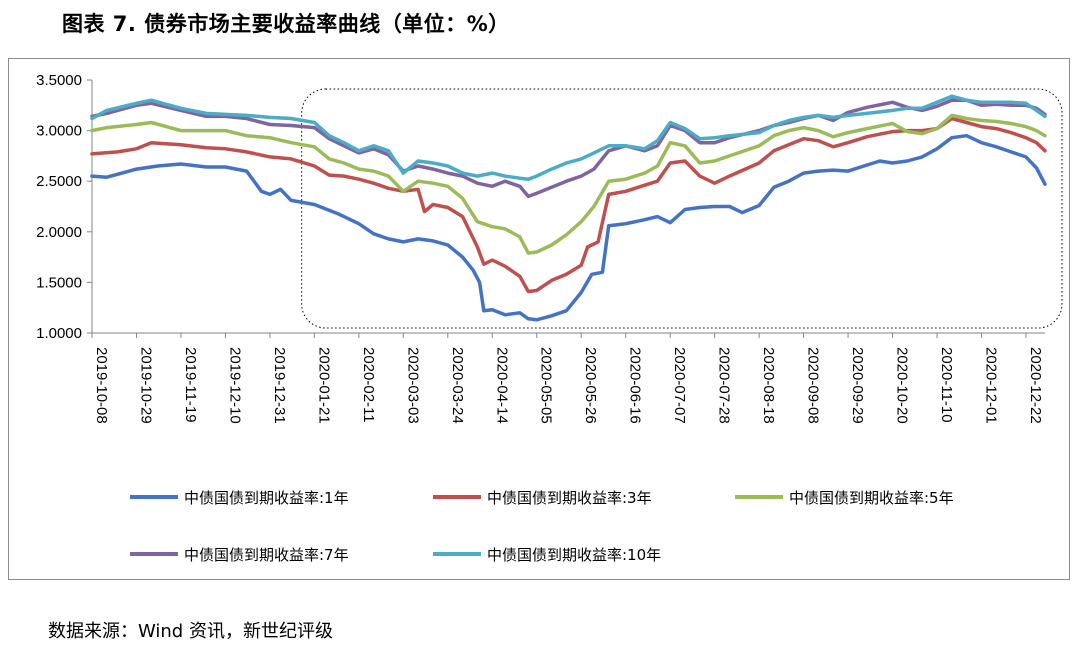 Image resolution: width=1080 pixels, height=667 pixels. What do you see at coordinates (59, 232) in the screenshot?
I see `y-tick-label: 2.0000` at bounding box center [59, 232].